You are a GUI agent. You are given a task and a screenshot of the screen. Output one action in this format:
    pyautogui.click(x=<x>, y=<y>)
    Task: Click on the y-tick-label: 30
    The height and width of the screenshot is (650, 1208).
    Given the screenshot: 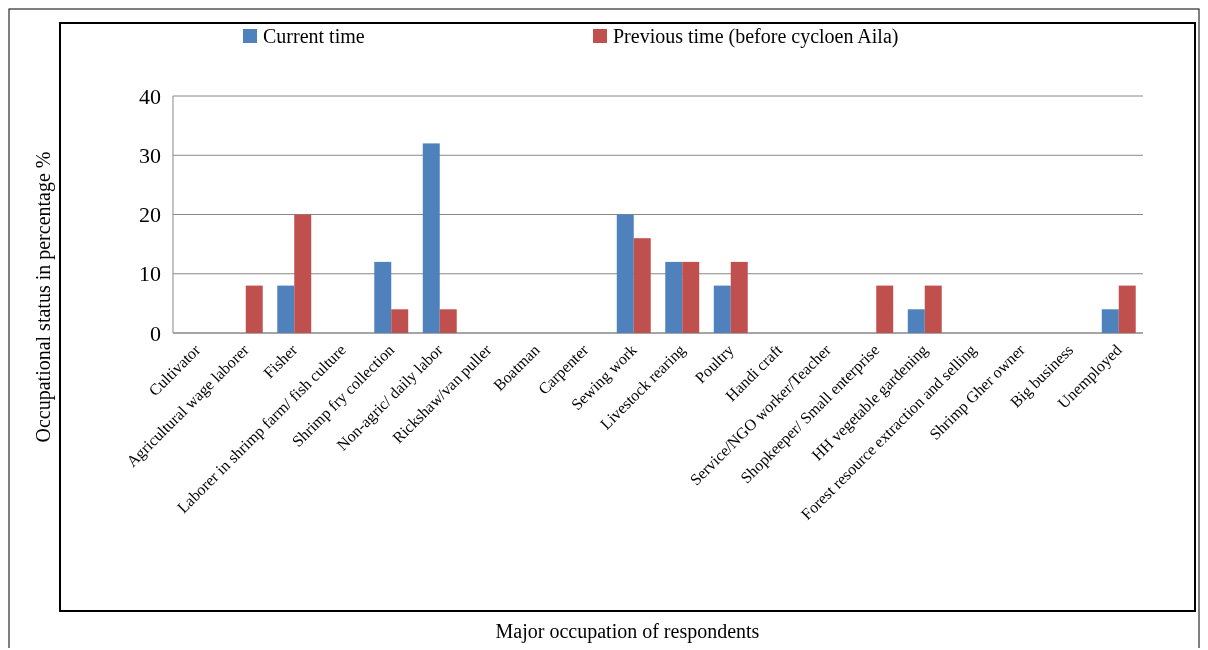 What is the action you would take?
    pyautogui.click(x=150, y=155)
    